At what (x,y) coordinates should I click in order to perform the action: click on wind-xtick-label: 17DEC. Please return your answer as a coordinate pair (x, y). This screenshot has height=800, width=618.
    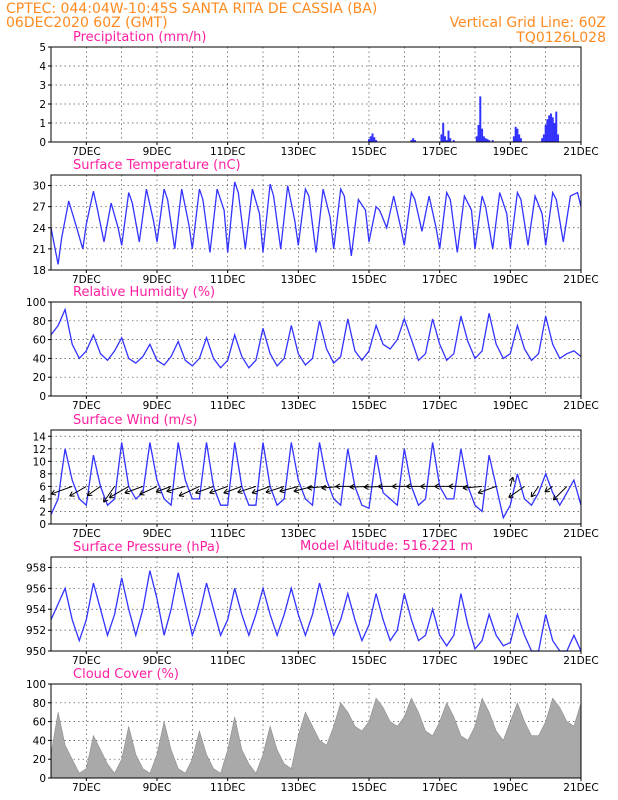
    Looking at the image, I should click on (439, 534).